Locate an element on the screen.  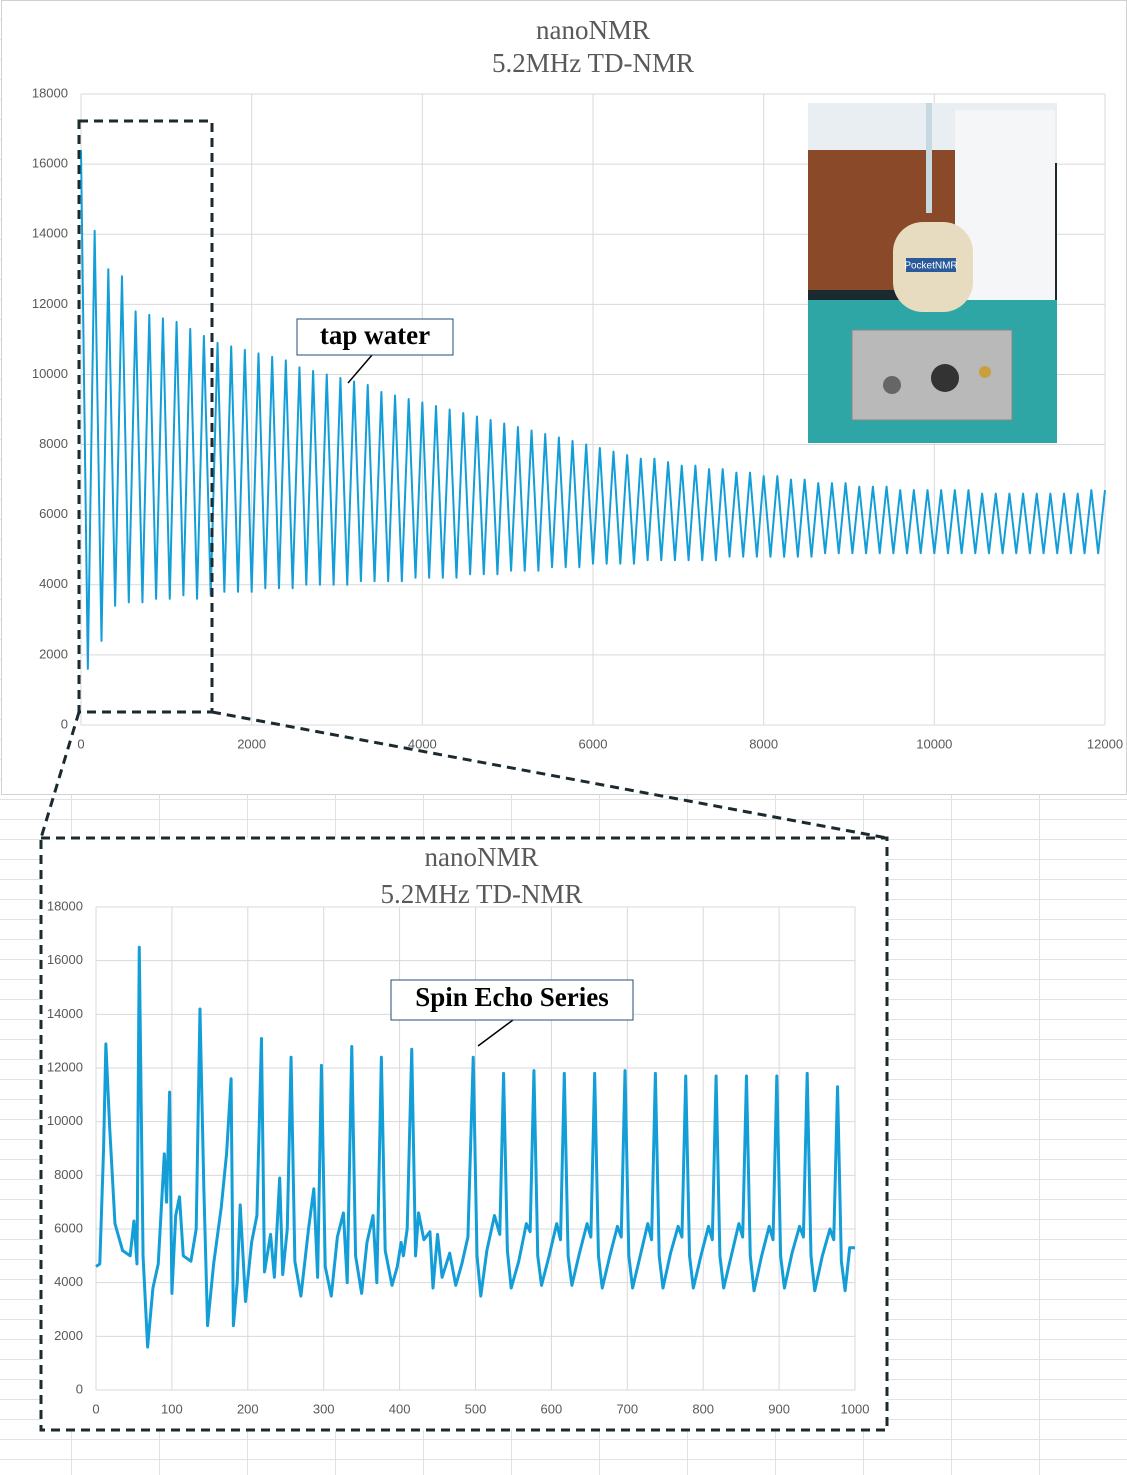
x-tick-label: 400 is located at coordinates (400, 1408).